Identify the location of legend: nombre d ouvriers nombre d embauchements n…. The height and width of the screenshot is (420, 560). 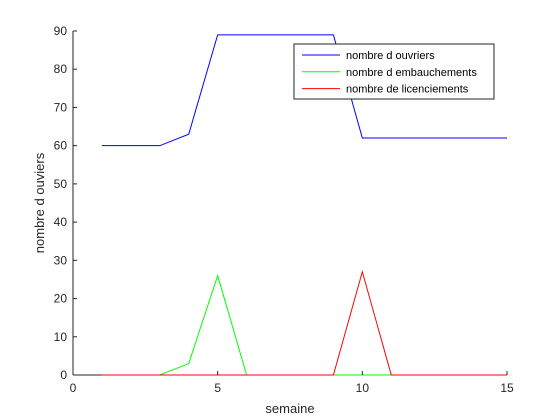
(394, 71).